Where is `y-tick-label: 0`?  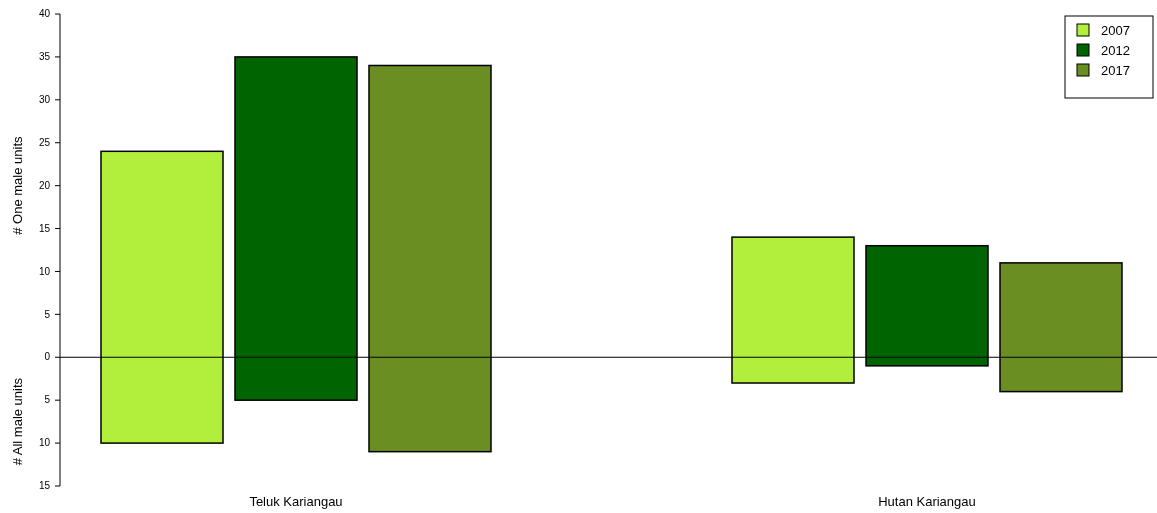 y-tick-label: 0 is located at coordinates (47, 357).